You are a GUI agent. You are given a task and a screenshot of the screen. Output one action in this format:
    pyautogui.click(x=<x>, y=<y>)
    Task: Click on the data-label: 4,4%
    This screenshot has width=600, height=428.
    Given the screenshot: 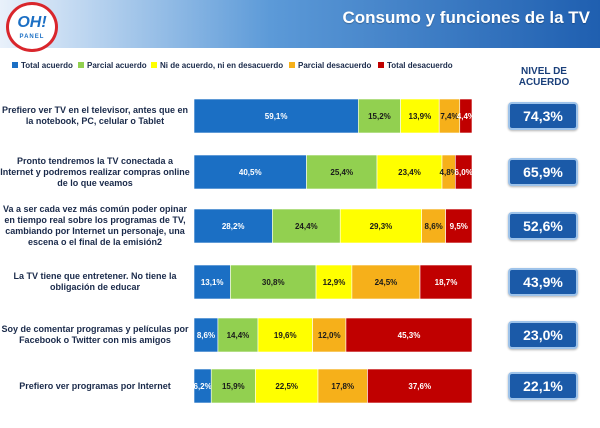 What is the action you would take?
    pyautogui.click(x=466, y=116)
    